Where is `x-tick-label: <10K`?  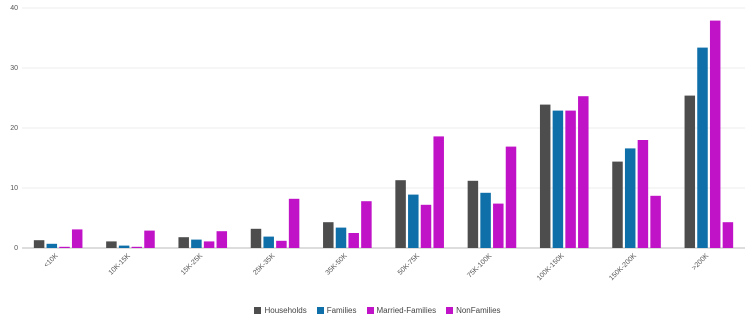 x-tick-label: <10K is located at coordinates (51, 260).